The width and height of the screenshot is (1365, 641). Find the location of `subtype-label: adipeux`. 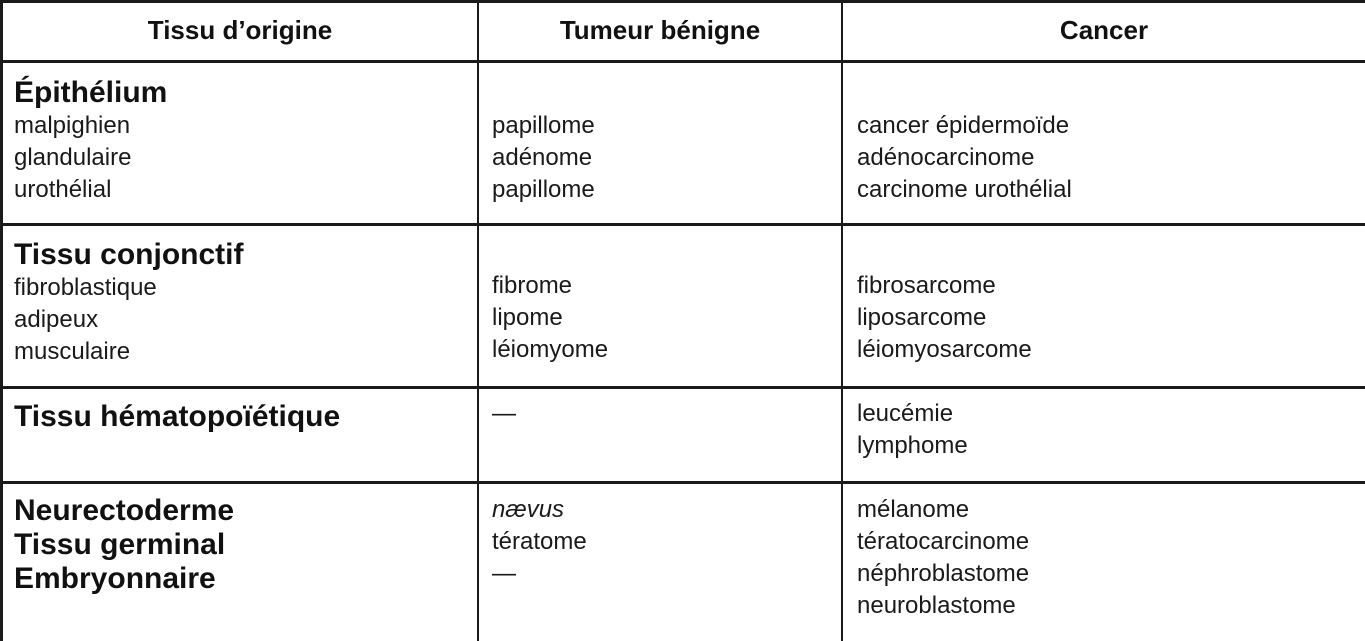

subtype-label: adipeux is located at coordinates (56, 319).